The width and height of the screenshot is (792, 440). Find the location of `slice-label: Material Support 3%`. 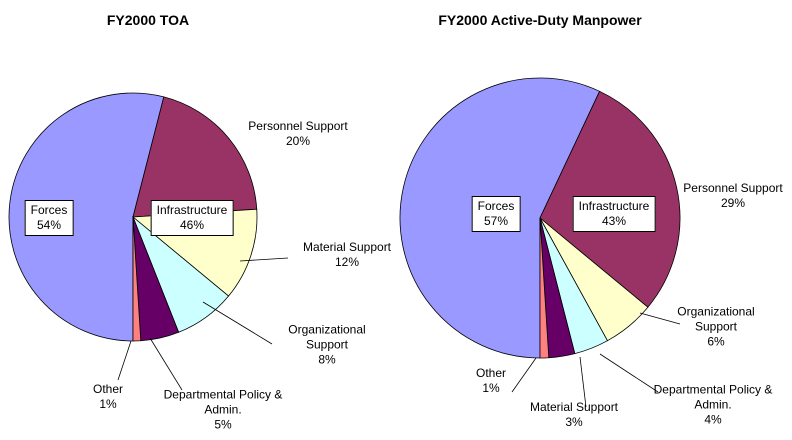

slice-label: Material Support 3% is located at coordinates (574, 415).